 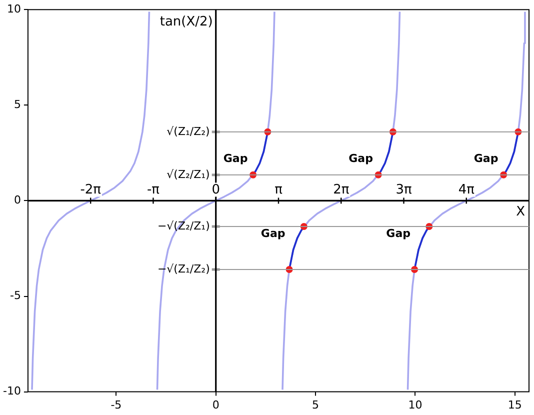 What do you see at coordinates (186, 22) in the screenshot?
I see `y-axis-title: tan(X/2)` at bounding box center [186, 22].